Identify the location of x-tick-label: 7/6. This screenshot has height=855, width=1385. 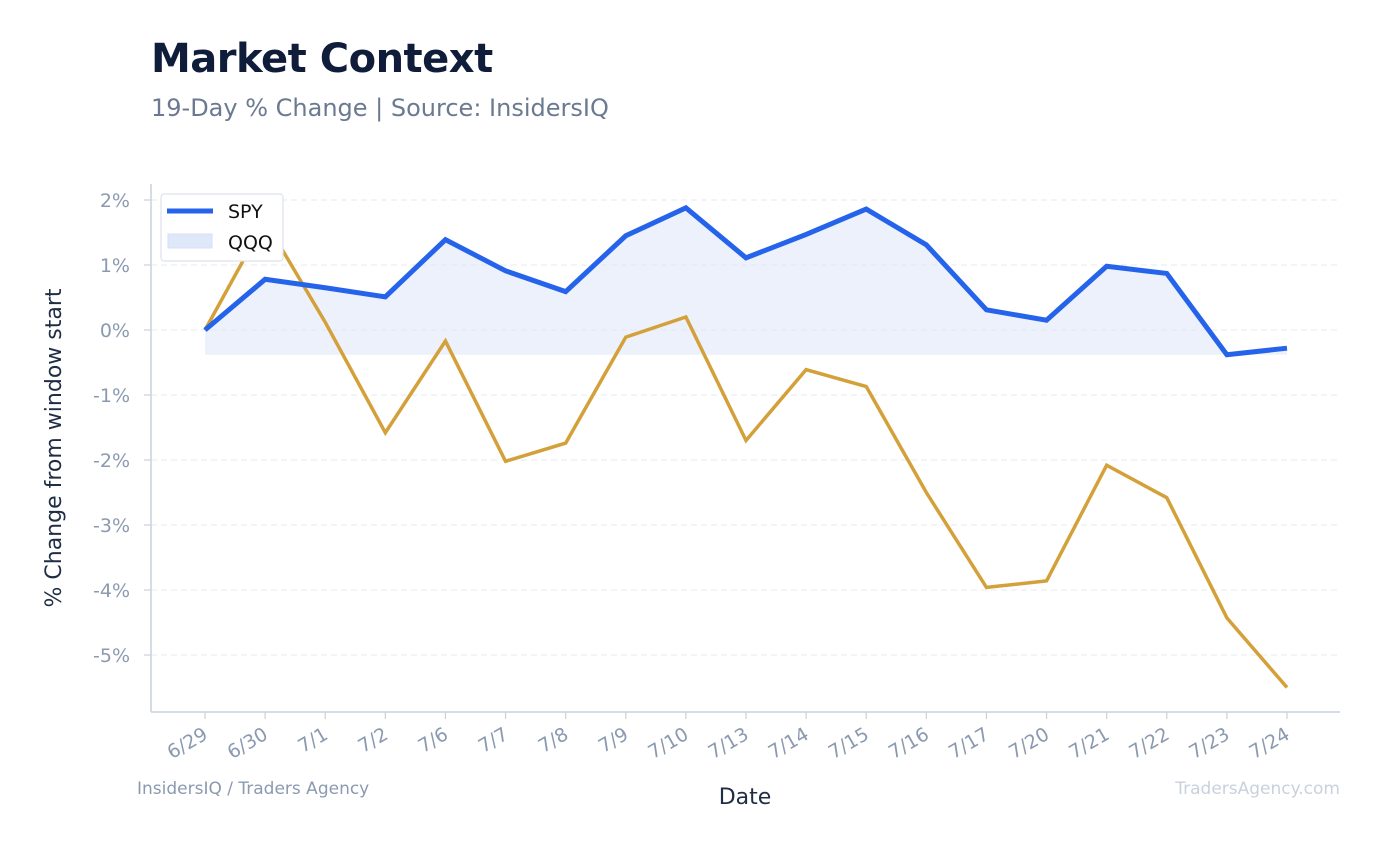
(432, 740).